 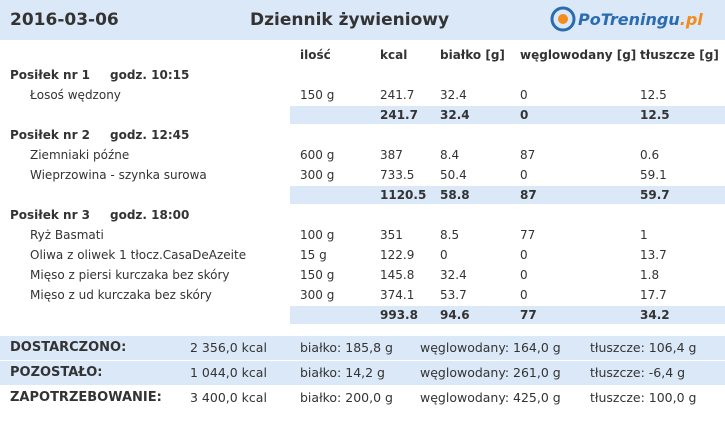 What do you see at coordinates (64, 20) in the screenshot?
I see `date: 2016-03-06` at bounding box center [64, 20].